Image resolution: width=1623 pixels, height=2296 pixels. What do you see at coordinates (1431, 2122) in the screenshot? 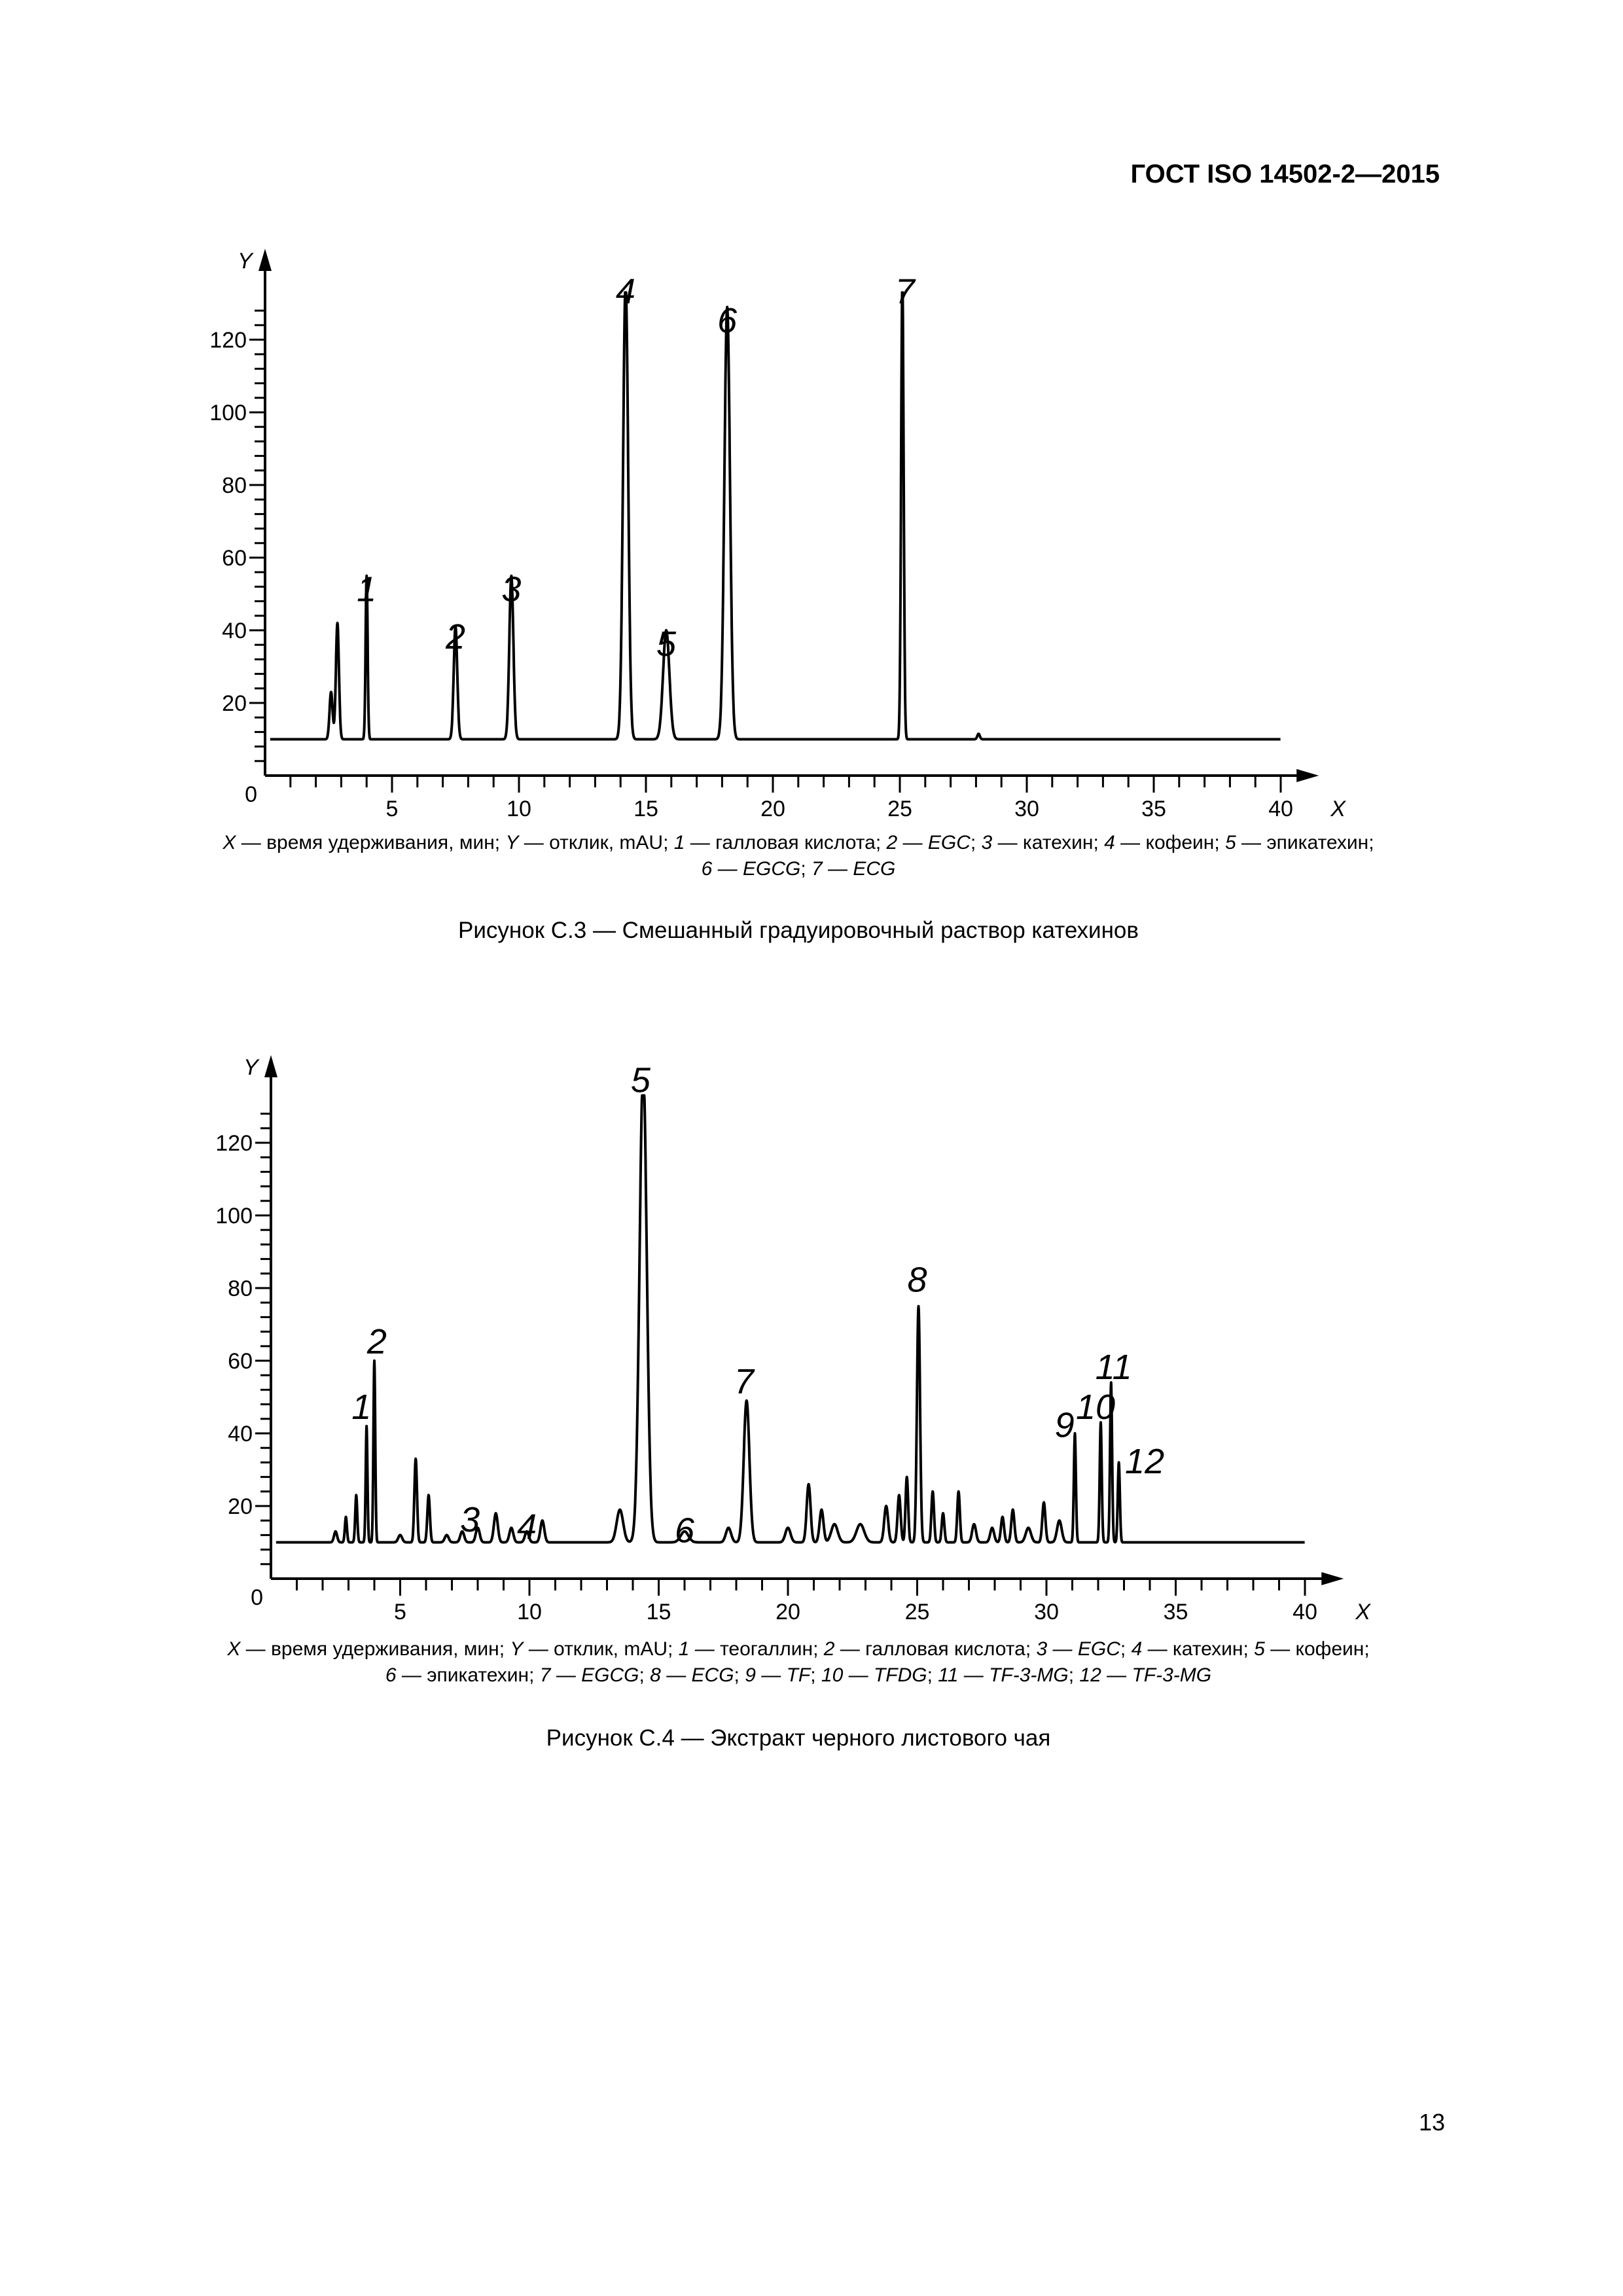
I see `page-number: 13` at bounding box center [1431, 2122].